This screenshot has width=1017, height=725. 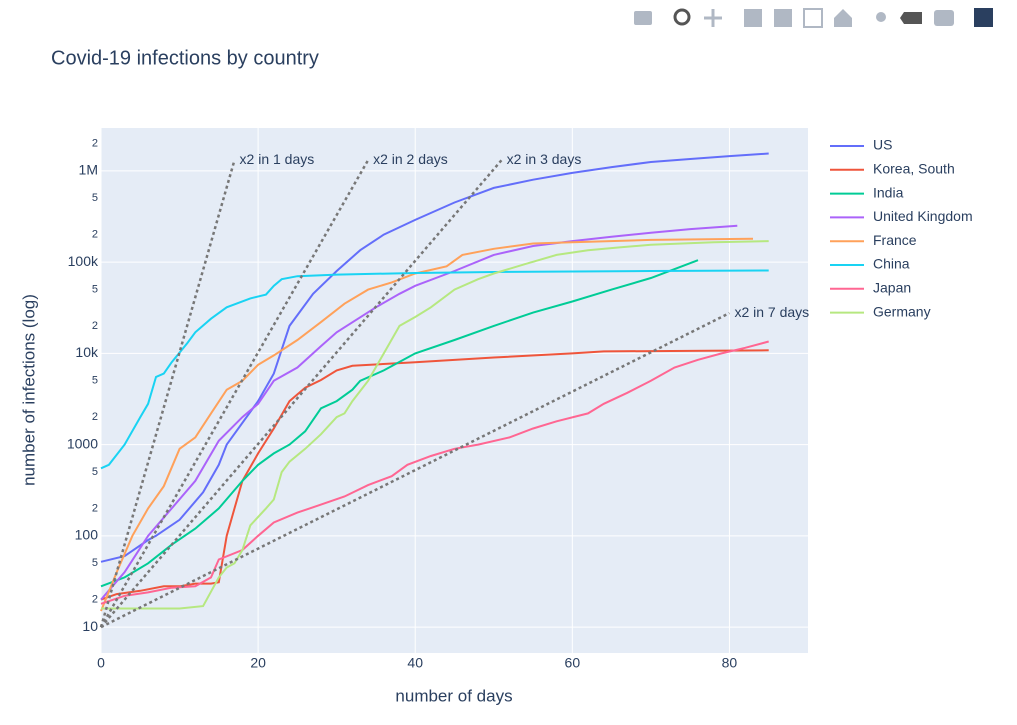 I want to click on x-tick-label: 0, so click(x=101, y=663).